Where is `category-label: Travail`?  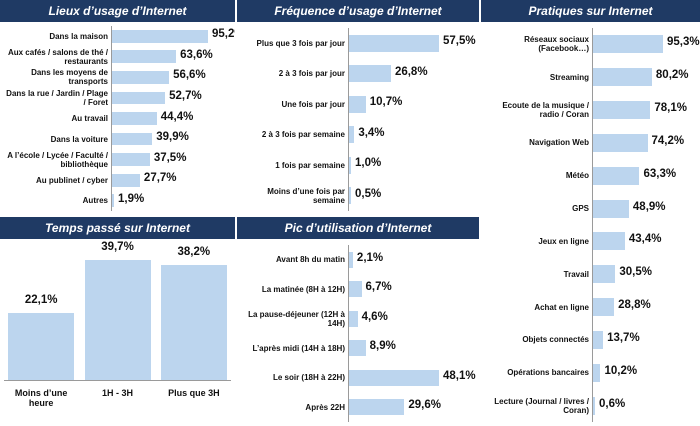
category-label: Travail is located at coordinates (576, 274).